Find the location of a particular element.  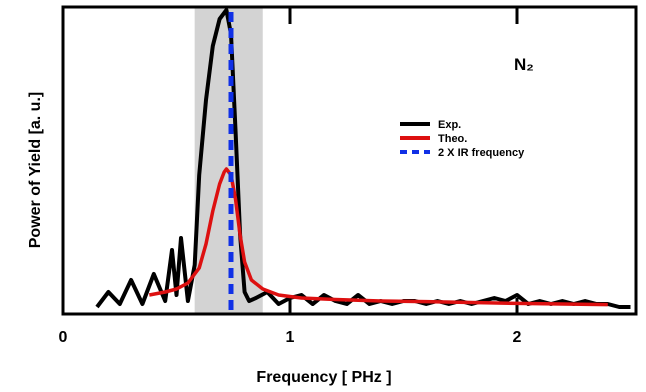

x-tick-label: 2 is located at coordinates (517, 337).